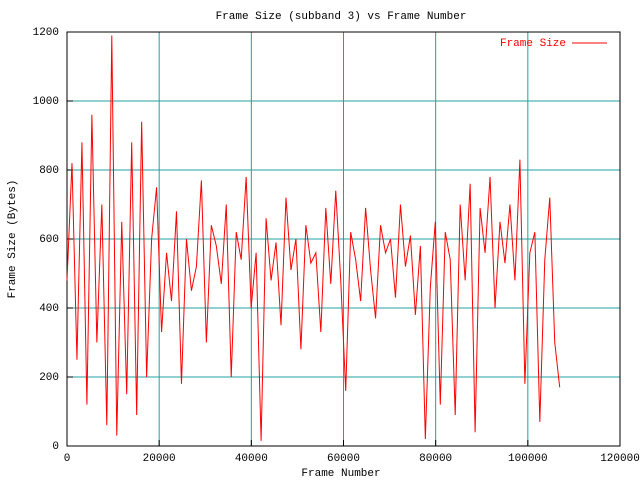 The image size is (640, 485). I want to click on y-tick-label: 1200, so click(46, 33).